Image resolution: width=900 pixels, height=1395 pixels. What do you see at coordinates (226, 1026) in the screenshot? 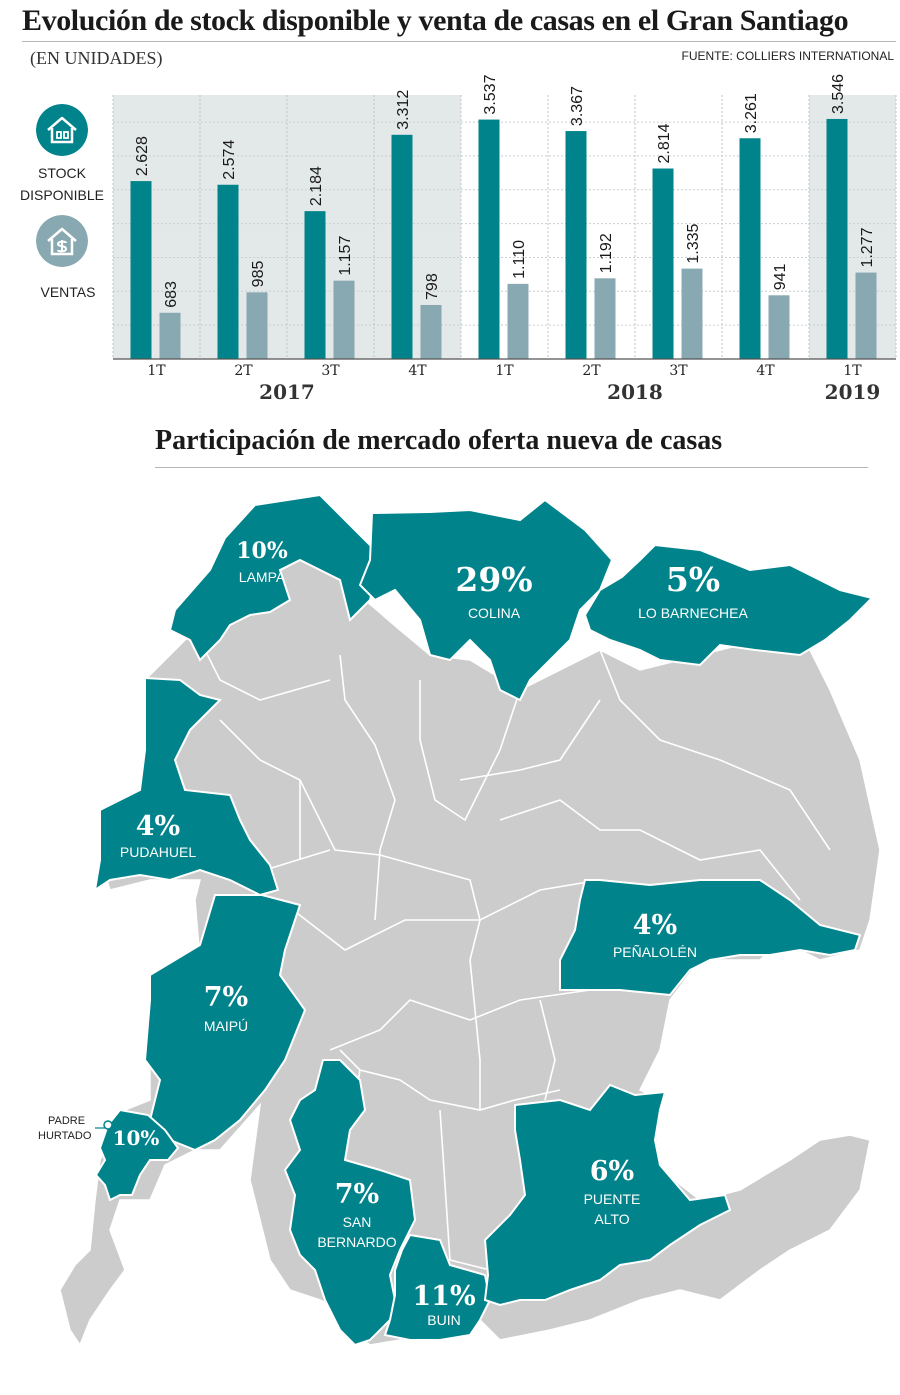
I see `commune-name-maipu: MAIPÚ` at bounding box center [226, 1026].